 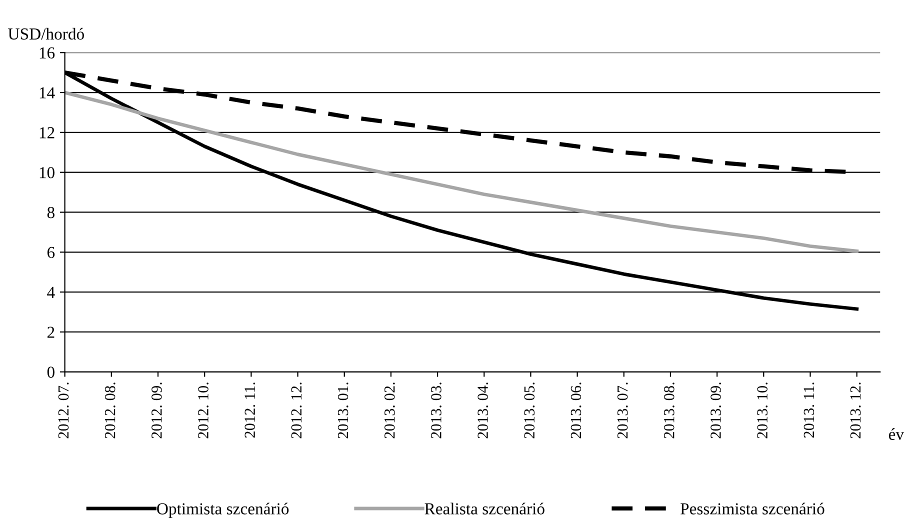 What do you see at coordinates (50, 372) in the screenshot?
I see `y-tick-label: 0` at bounding box center [50, 372].